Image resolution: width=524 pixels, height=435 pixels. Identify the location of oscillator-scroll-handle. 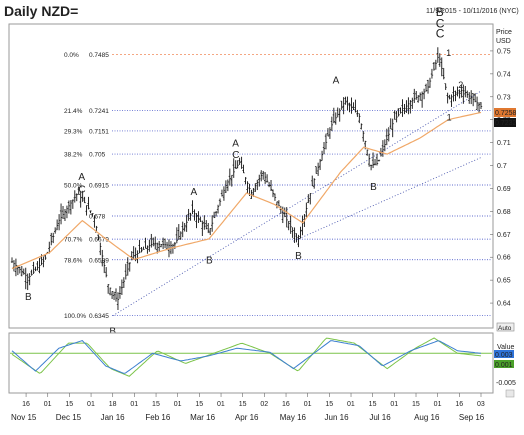
(510, 393).